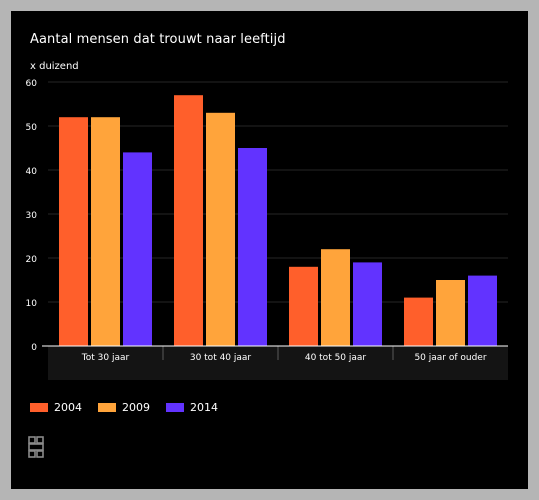 The height and width of the screenshot is (500, 539). I want to click on y-tick-label: 10, so click(32, 304).